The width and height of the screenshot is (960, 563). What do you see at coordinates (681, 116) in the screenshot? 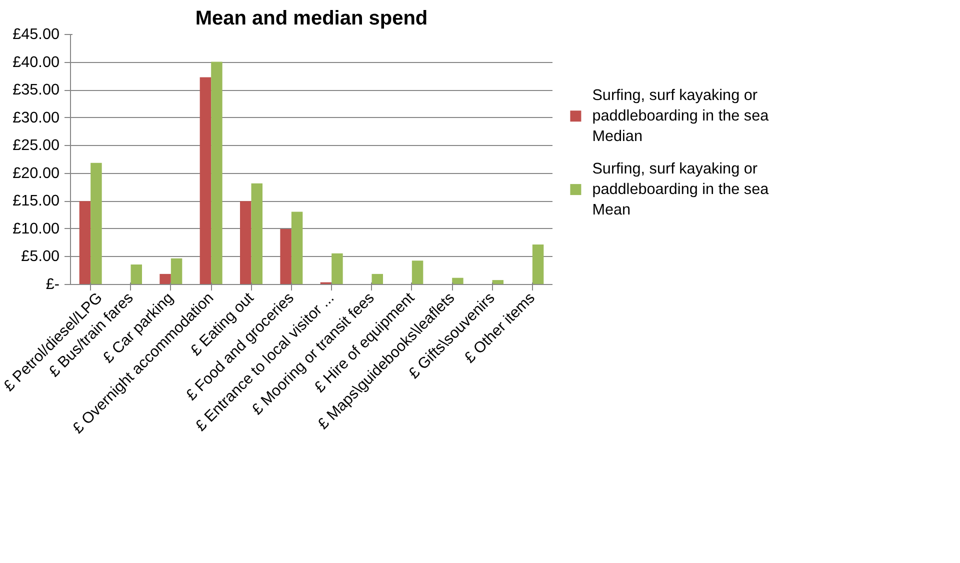
I see `legend-label: Surfing, surf kayaking or paddleboarding in the sea Median` at bounding box center [681, 116].